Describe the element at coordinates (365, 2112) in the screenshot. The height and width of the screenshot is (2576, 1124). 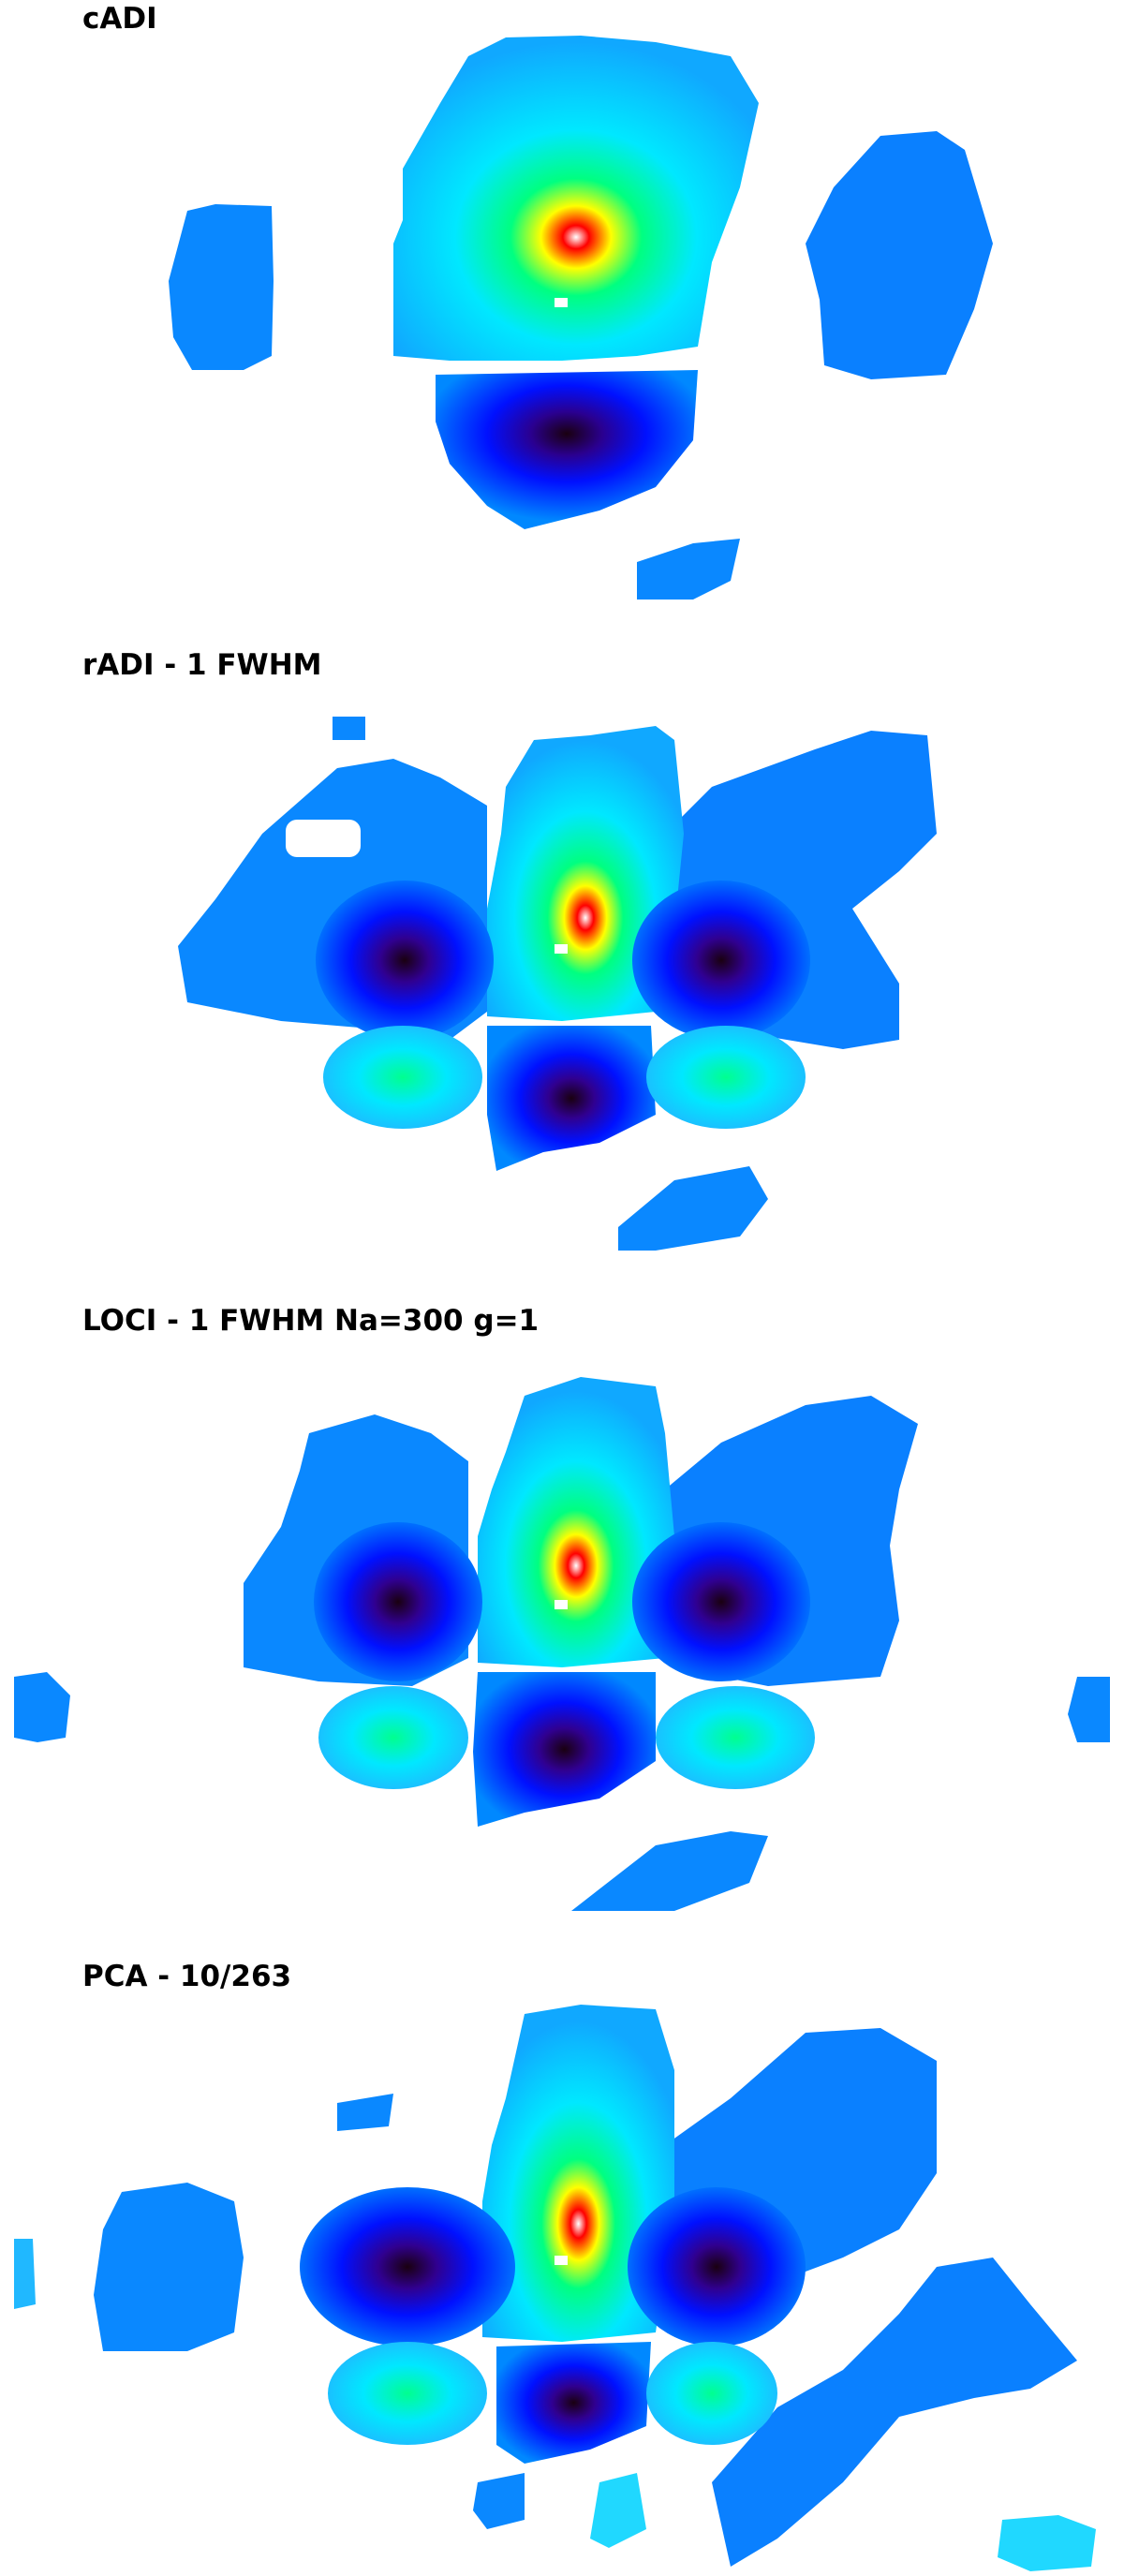
I see `small-blob-top` at that location.